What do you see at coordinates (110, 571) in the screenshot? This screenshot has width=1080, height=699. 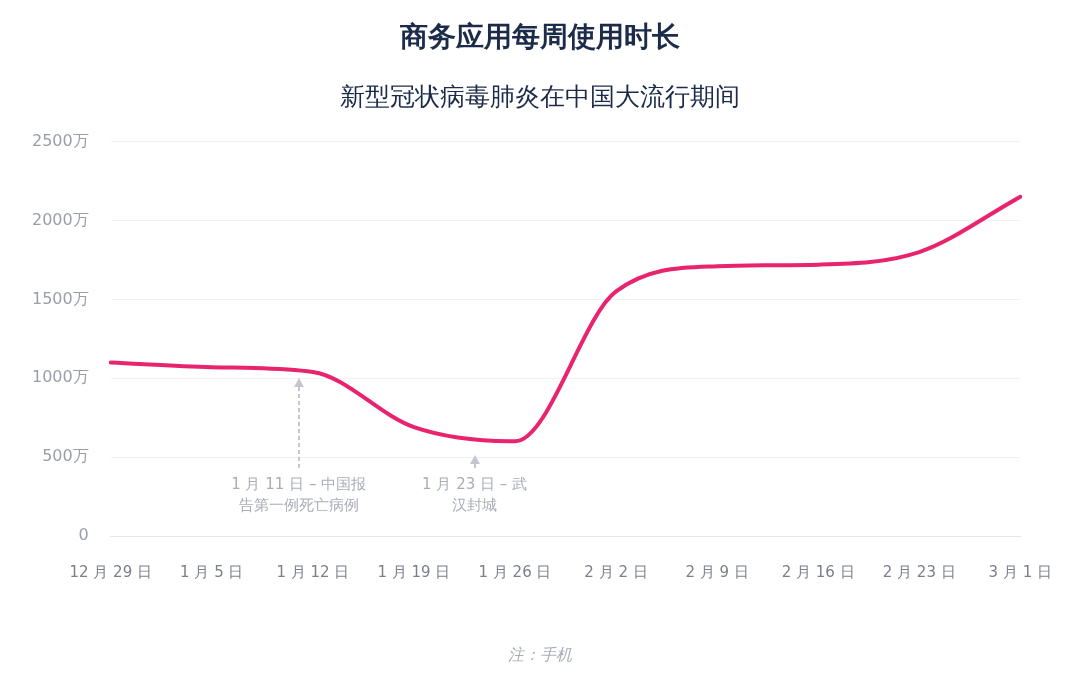 I see `x-tick-label: 12 月 29 日` at bounding box center [110, 571].